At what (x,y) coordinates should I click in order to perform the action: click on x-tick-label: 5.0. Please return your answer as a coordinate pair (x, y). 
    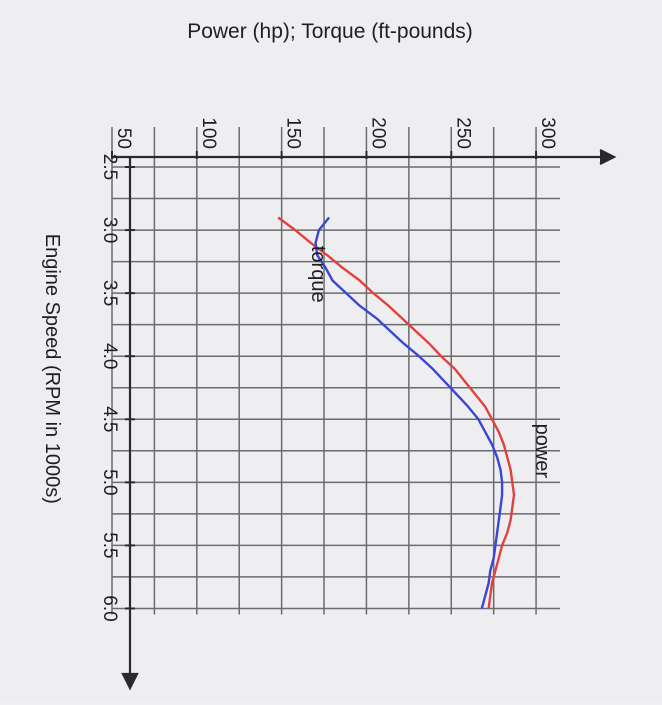
    Looking at the image, I should click on (109, 482).